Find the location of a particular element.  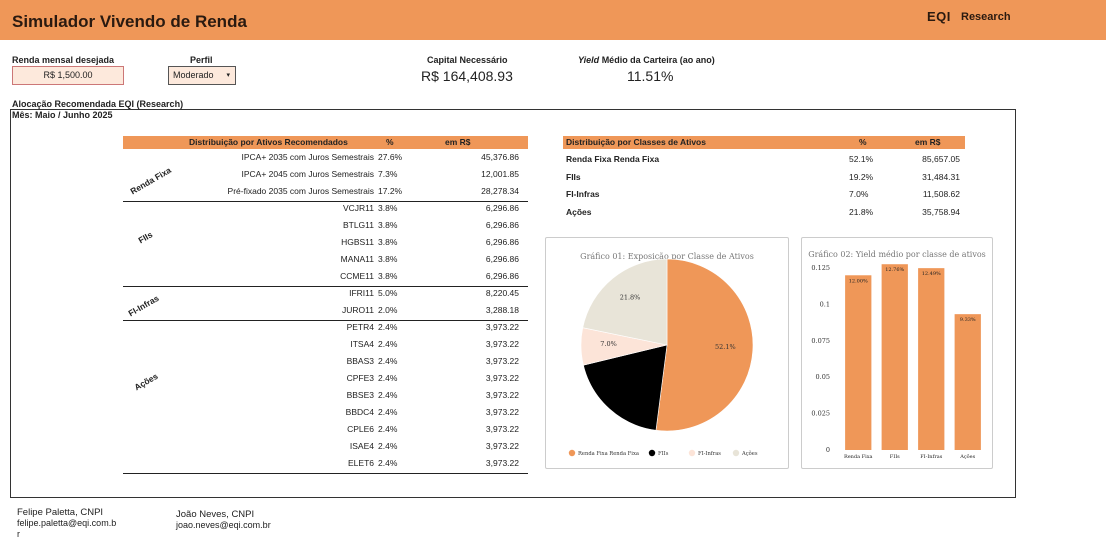

y-tick-label: 0 is located at coordinates (828, 450).